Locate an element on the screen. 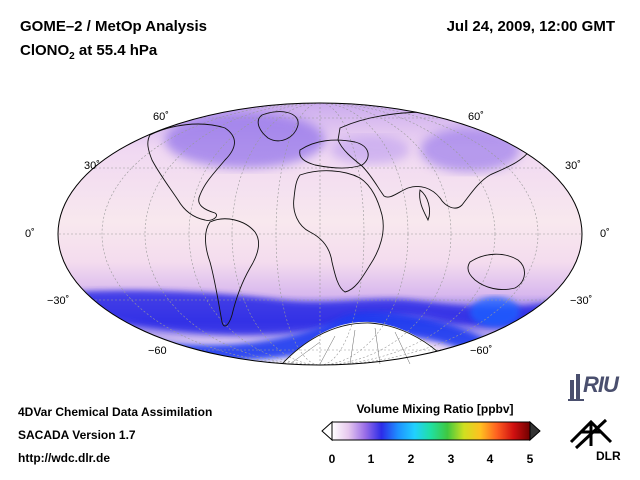 The image size is (640, 480). footer-url: http://wdc.dlr.de is located at coordinates (64, 458).